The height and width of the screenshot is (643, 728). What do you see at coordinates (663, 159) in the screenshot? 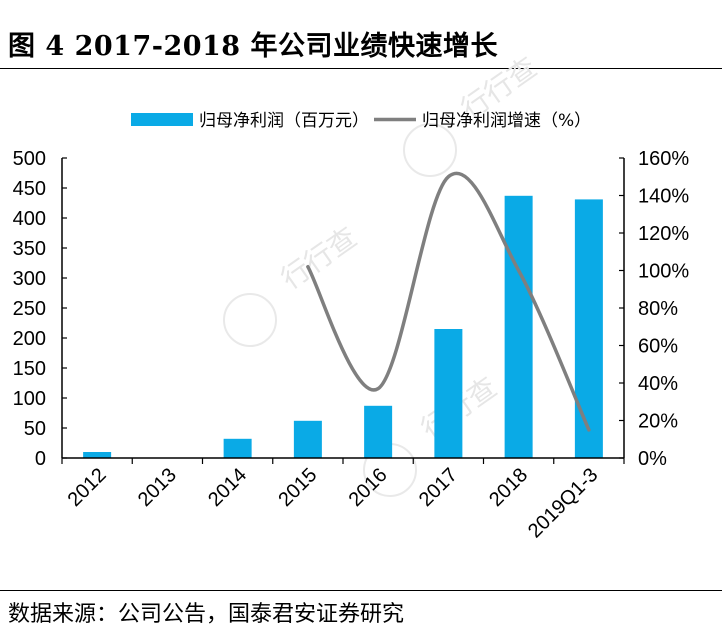
I see `right-tick-label: 160%` at bounding box center [663, 159].